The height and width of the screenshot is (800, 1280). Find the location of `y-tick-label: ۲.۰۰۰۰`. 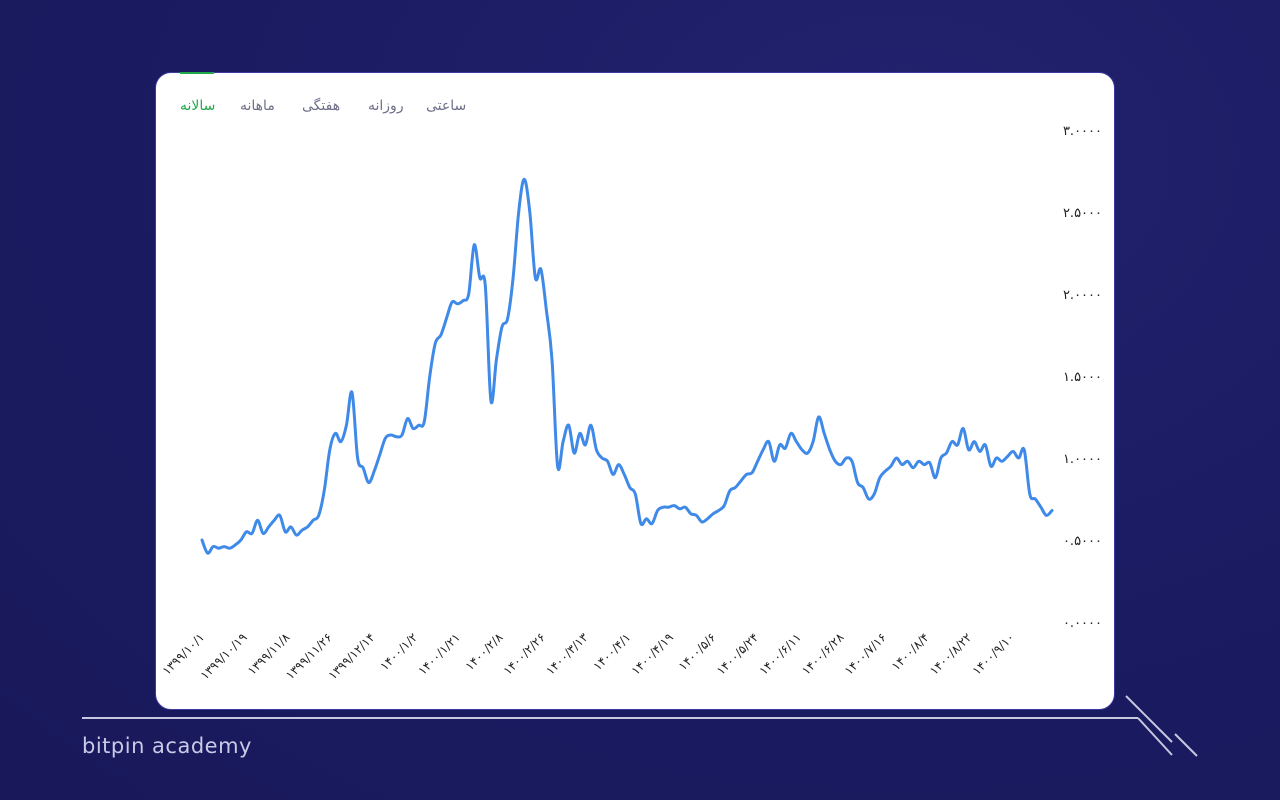

y-tick-label: ۲.۰۰۰۰ is located at coordinates (1082, 295).